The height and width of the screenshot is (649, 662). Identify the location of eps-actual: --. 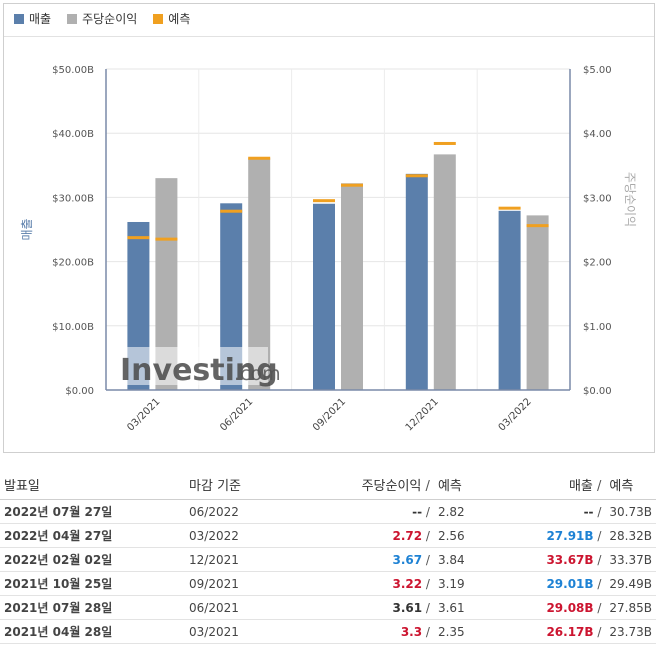
(417, 511).